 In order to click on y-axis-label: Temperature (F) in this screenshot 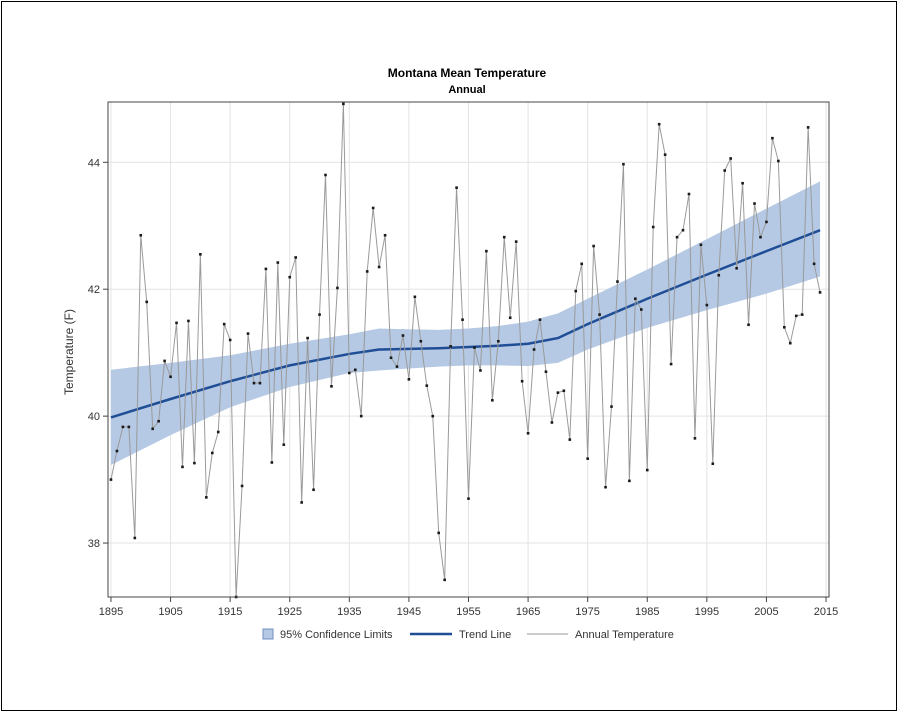, I will do `click(69, 352)`.